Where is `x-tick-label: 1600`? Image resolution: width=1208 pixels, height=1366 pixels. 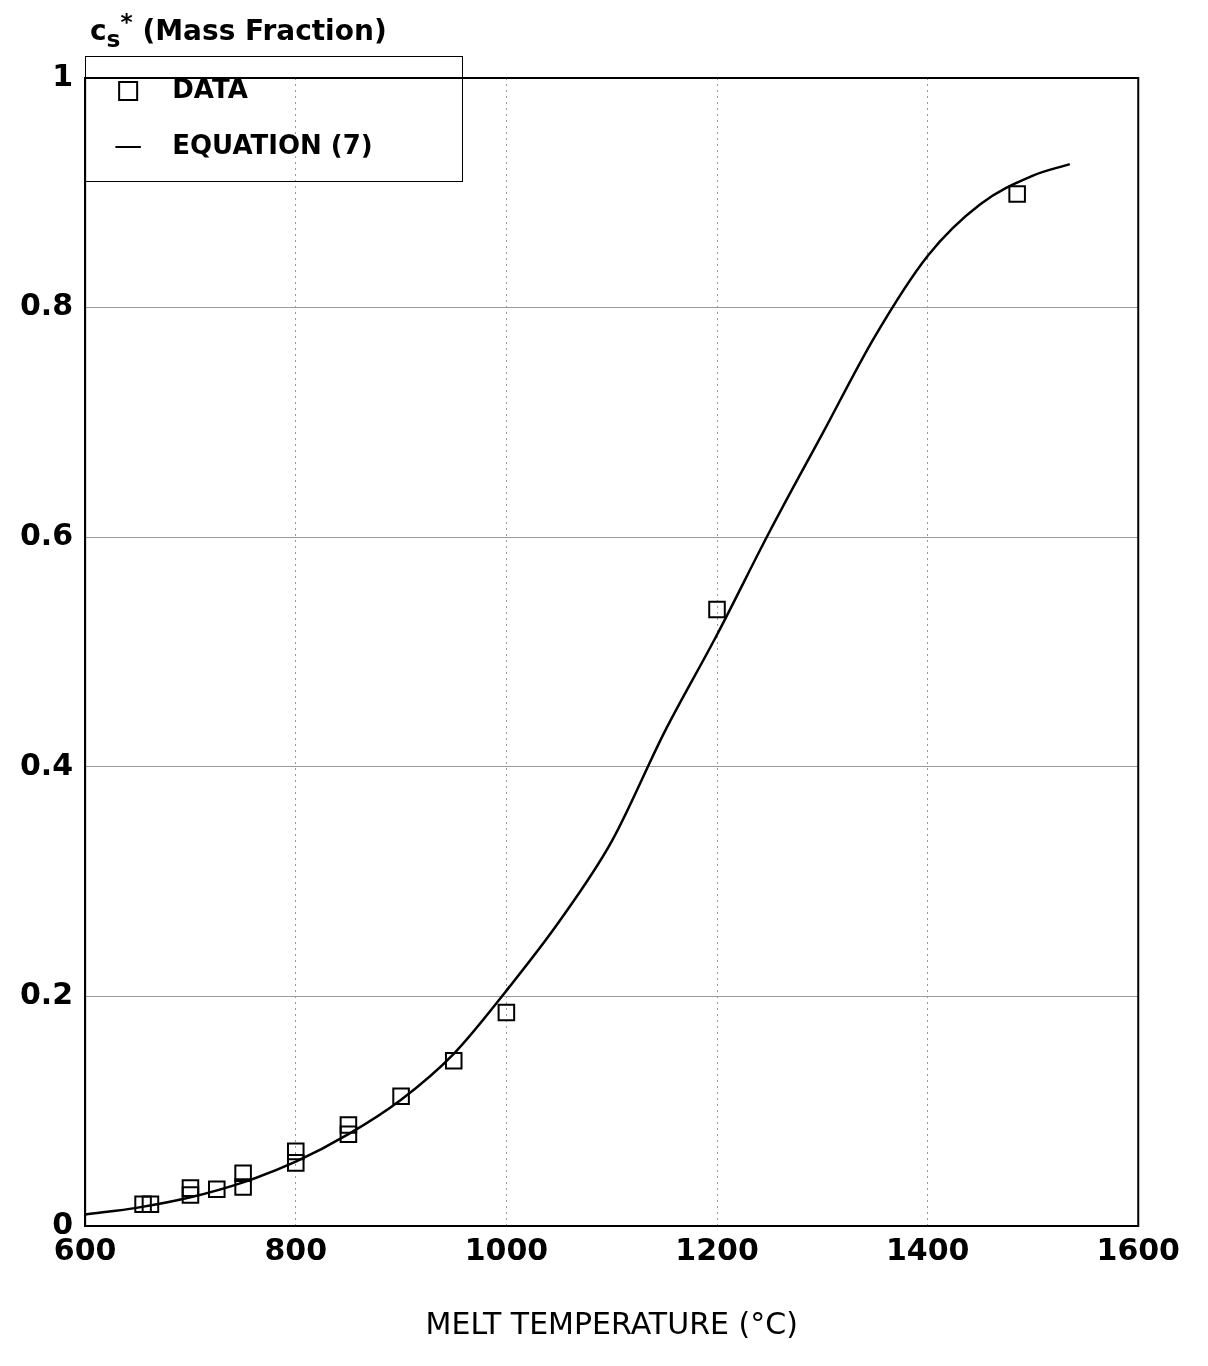 x-tick-label: 1600 is located at coordinates (1138, 1249).